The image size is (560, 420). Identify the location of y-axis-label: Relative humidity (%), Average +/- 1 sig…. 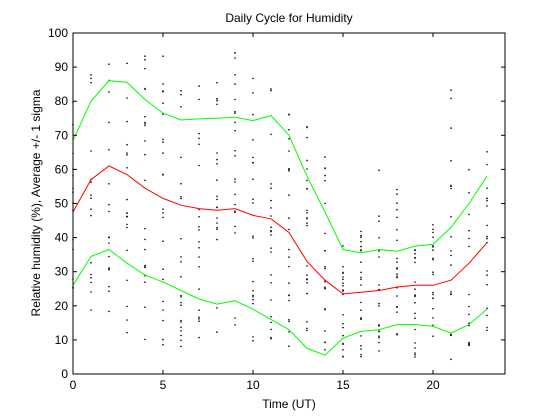
(36, 202).